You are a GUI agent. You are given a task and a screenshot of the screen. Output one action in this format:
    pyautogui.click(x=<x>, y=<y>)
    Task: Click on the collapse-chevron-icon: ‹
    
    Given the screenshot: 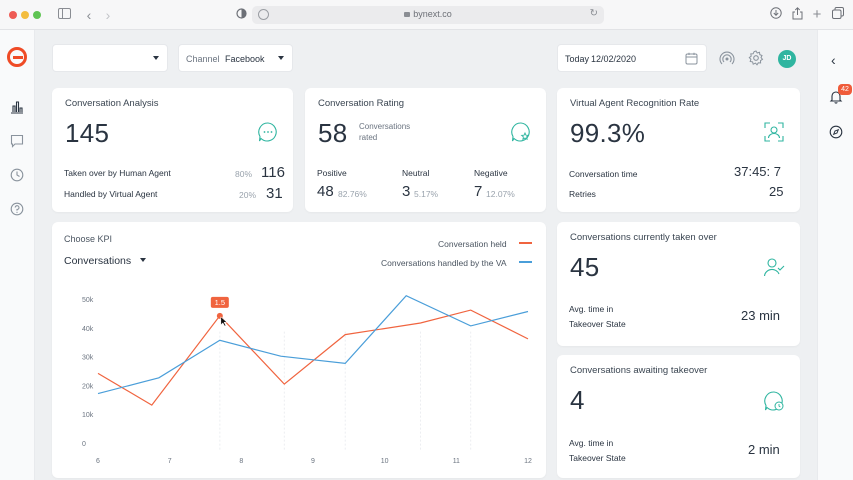 What is the action you would take?
    pyautogui.click(x=833, y=60)
    